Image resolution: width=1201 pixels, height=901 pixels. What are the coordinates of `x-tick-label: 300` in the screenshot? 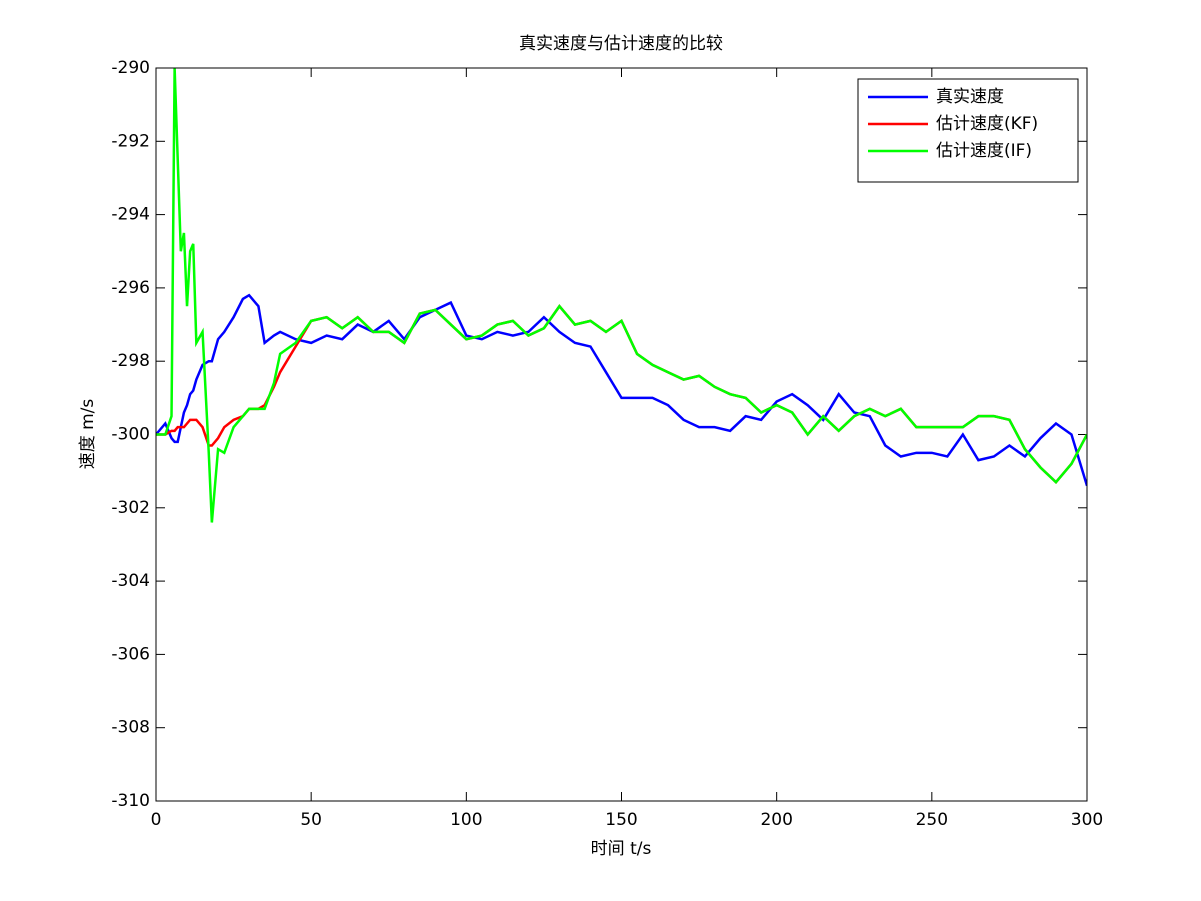 It's located at (1087, 820).